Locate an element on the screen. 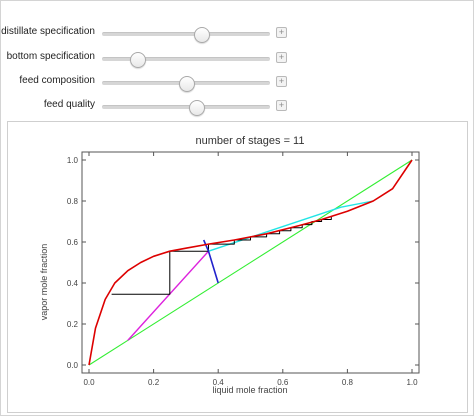 The width and height of the screenshot is (474, 417). x-tick-label: 0.0 is located at coordinates (89, 382).